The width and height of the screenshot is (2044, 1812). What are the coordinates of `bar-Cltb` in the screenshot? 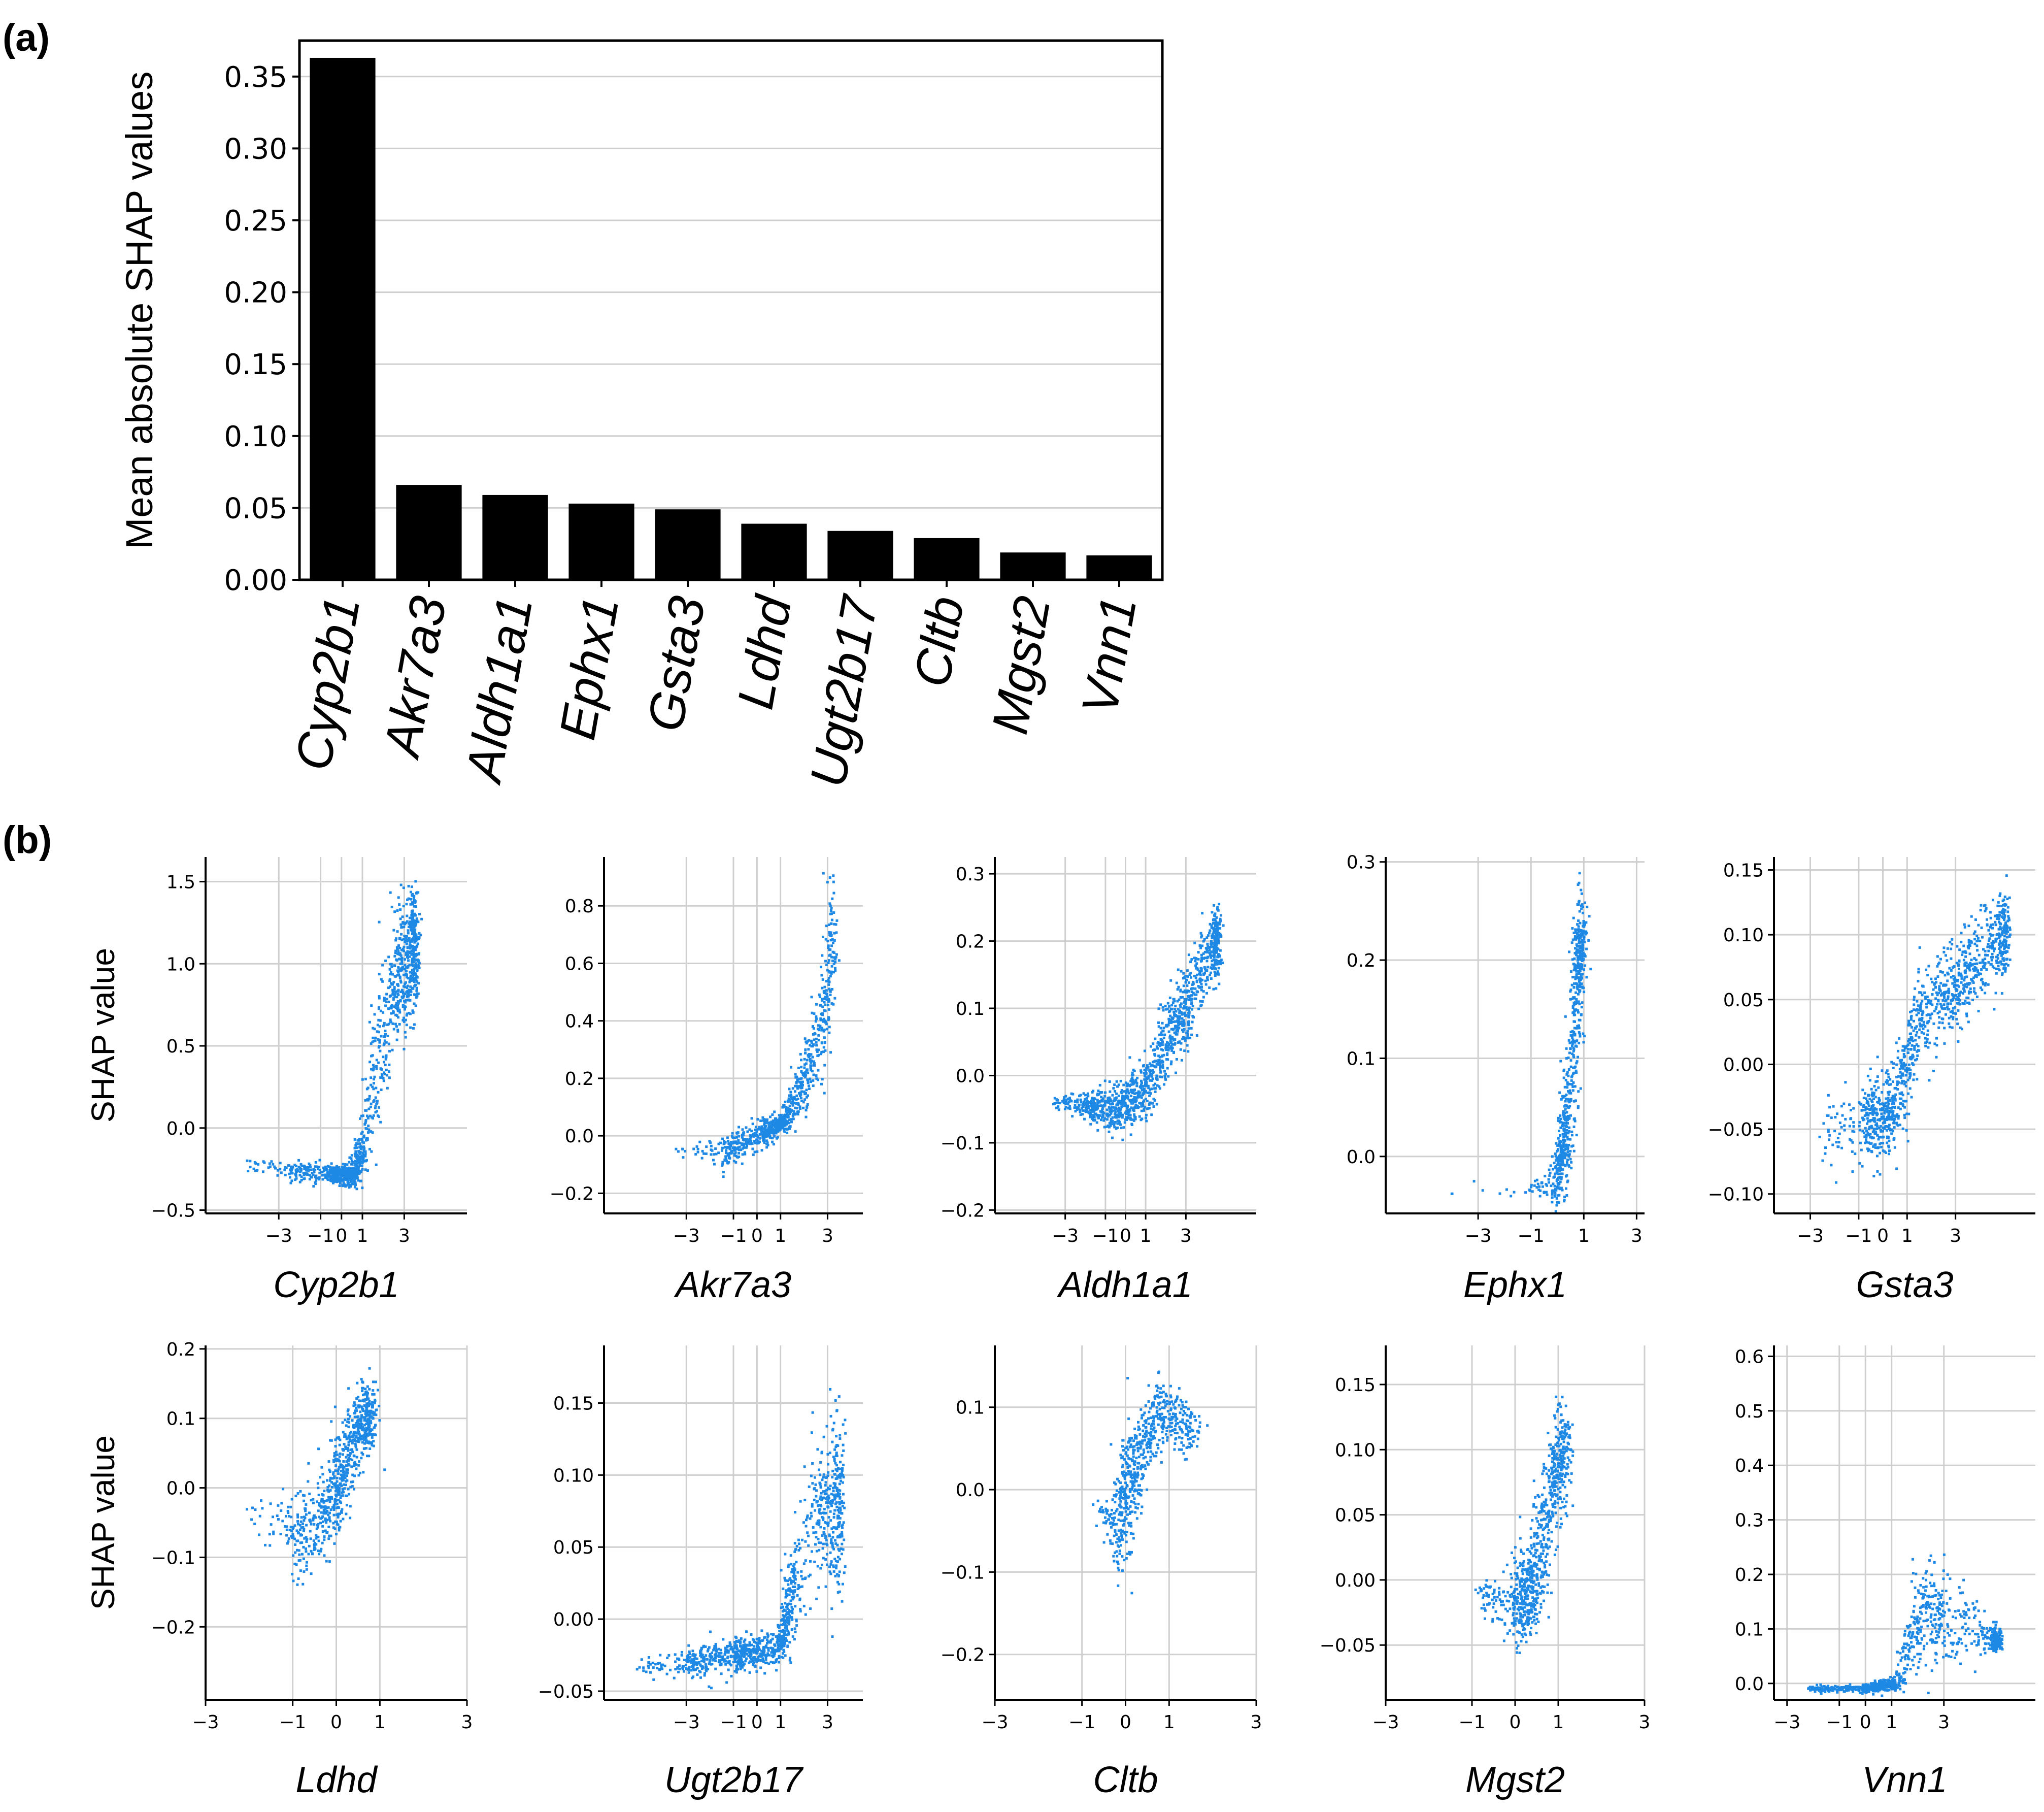 It's located at (947, 559).